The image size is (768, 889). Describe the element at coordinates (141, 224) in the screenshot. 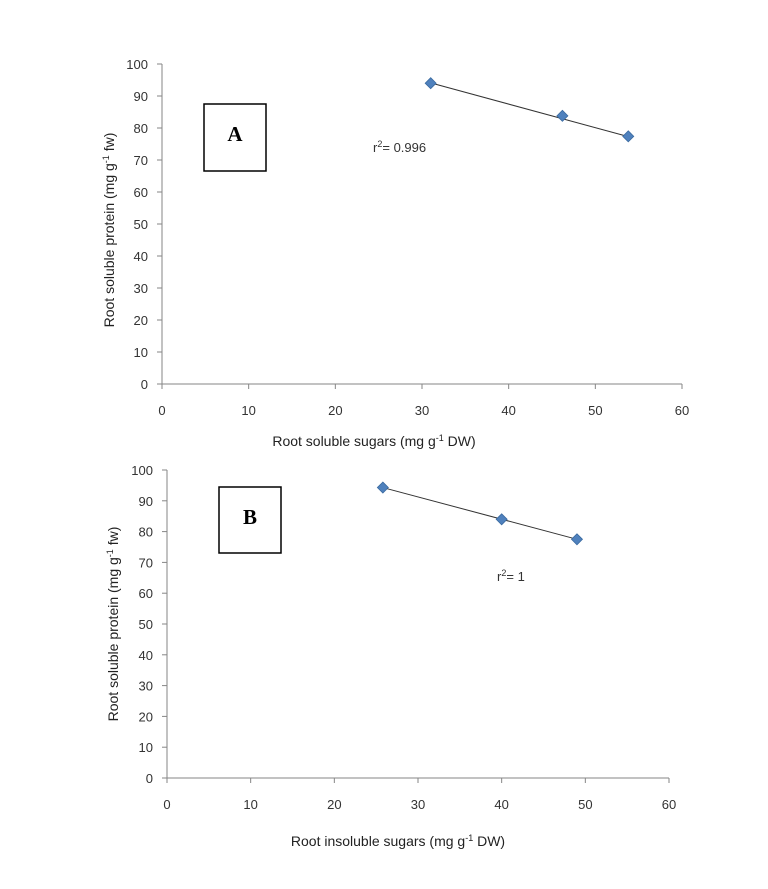

I see `chart-a-y-tick-label: 50` at that location.